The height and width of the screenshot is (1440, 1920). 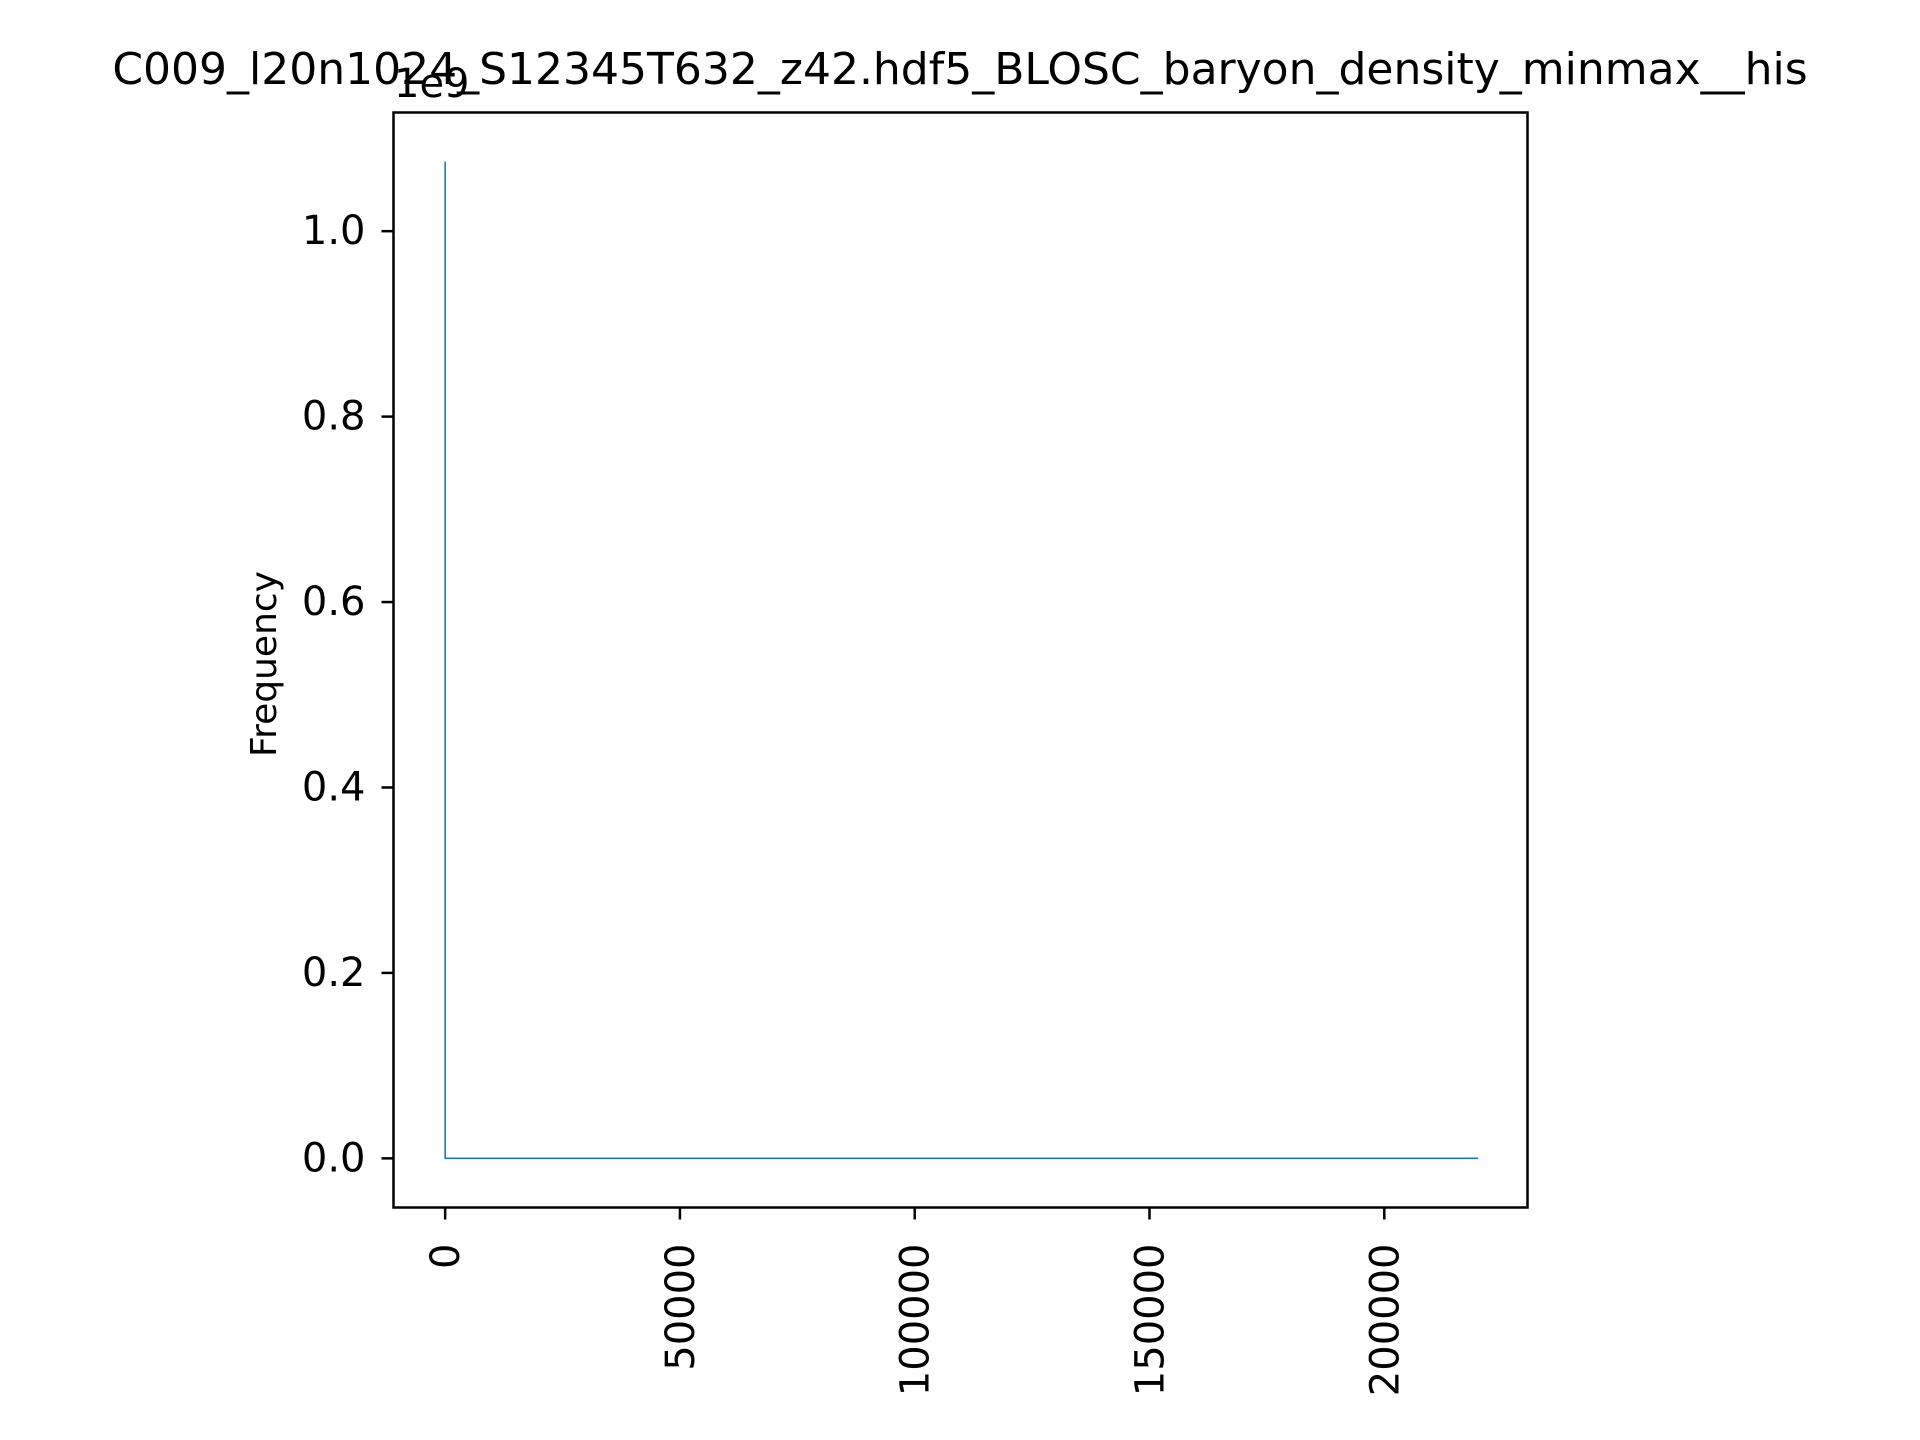 I want to click on x-tick-label: 0, so click(x=446, y=1256).